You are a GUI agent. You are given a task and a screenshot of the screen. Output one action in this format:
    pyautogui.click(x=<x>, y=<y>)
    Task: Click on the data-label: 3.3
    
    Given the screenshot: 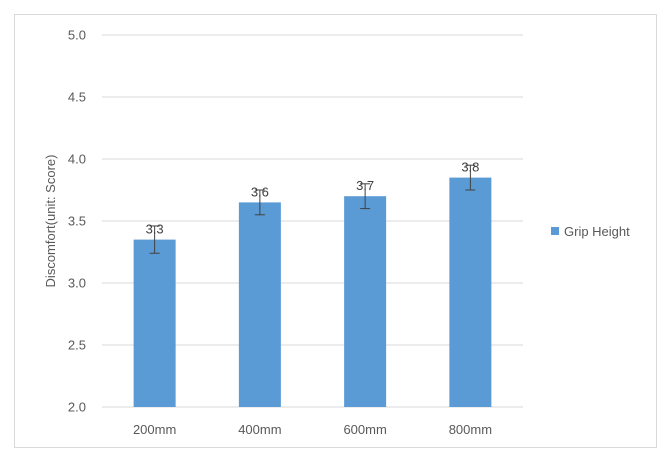 What is the action you would take?
    pyautogui.click(x=155, y=229)
    